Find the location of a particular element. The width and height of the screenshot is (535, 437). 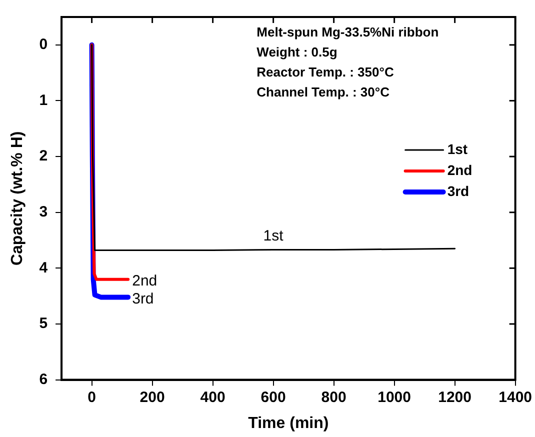

y-tick-label: 2 is located at coordinates (43, 156).